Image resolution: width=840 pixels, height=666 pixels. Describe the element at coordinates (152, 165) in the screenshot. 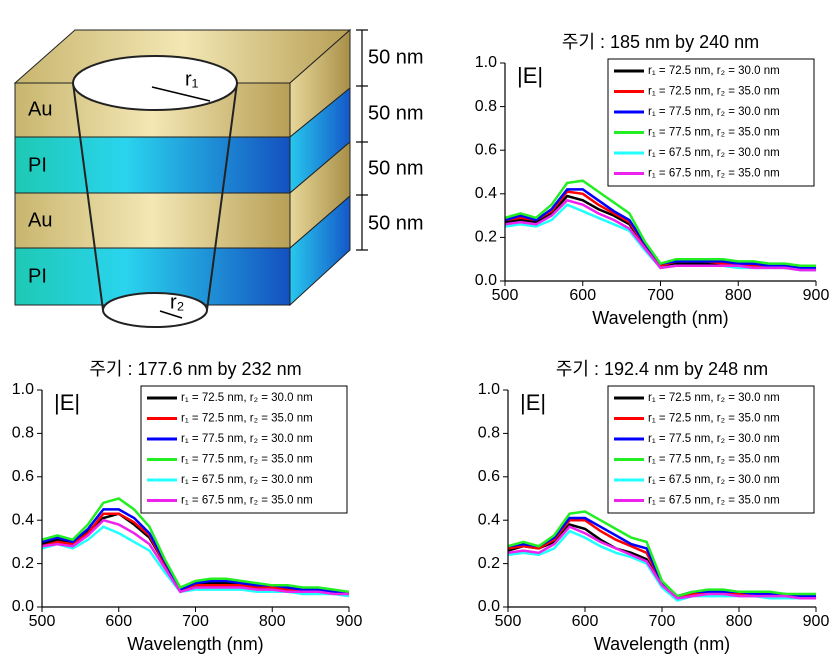

I see `layer-pi` at that location.